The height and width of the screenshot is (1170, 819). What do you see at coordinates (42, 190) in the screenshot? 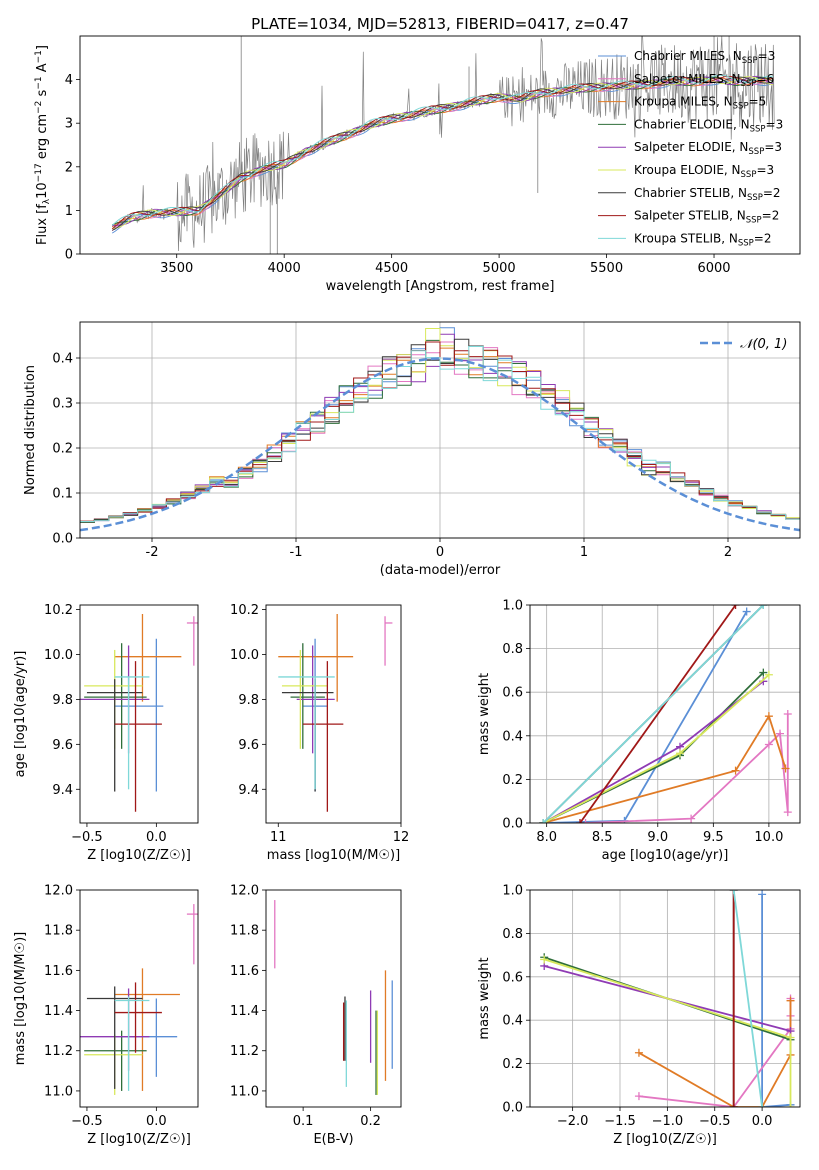
I see `y-axis-label-part: 10` at bounding box center [42, 190].